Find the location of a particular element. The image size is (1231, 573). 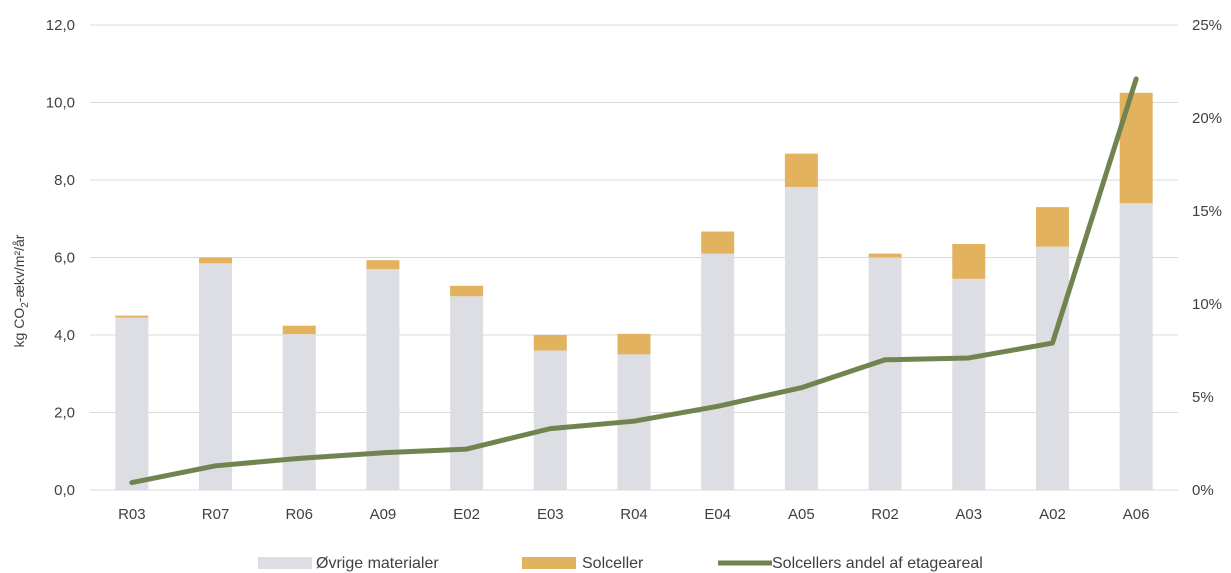

x-tick-label: A06 is located at coordinates (1136, 514).